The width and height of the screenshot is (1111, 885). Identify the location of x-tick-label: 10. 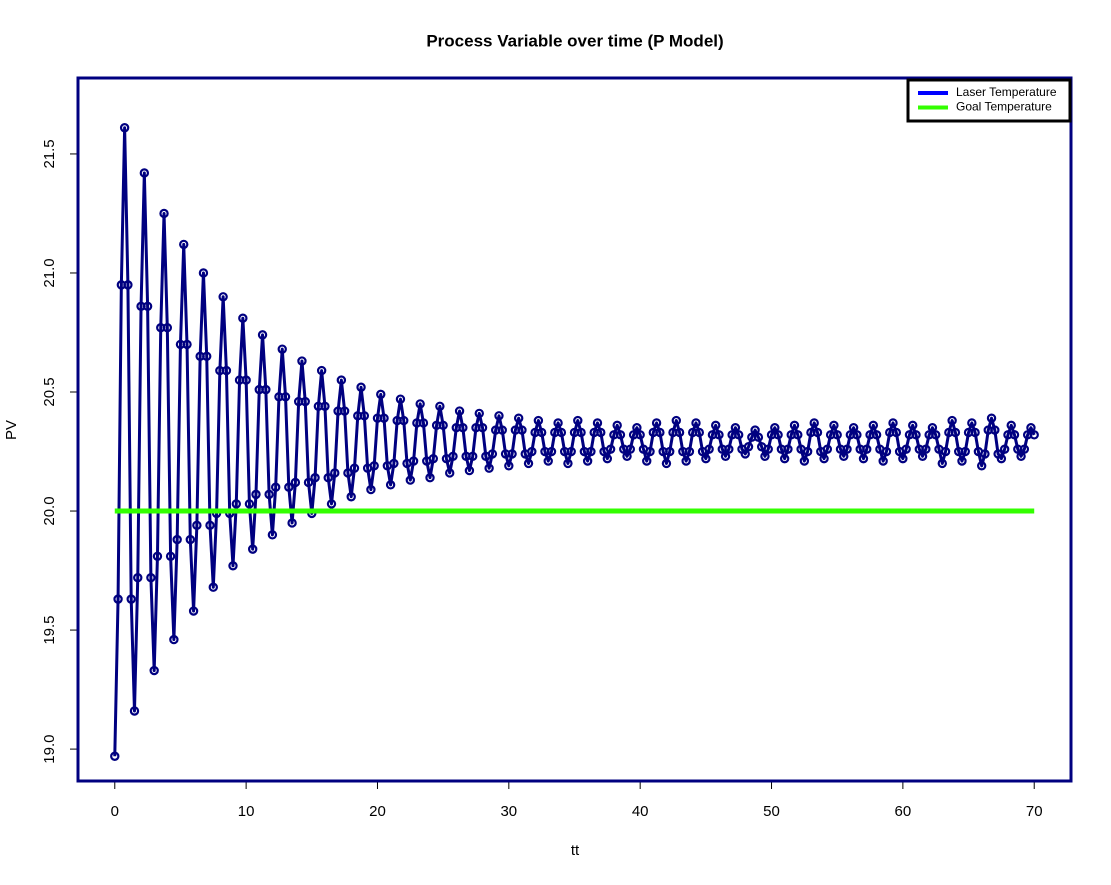
(246, 811).